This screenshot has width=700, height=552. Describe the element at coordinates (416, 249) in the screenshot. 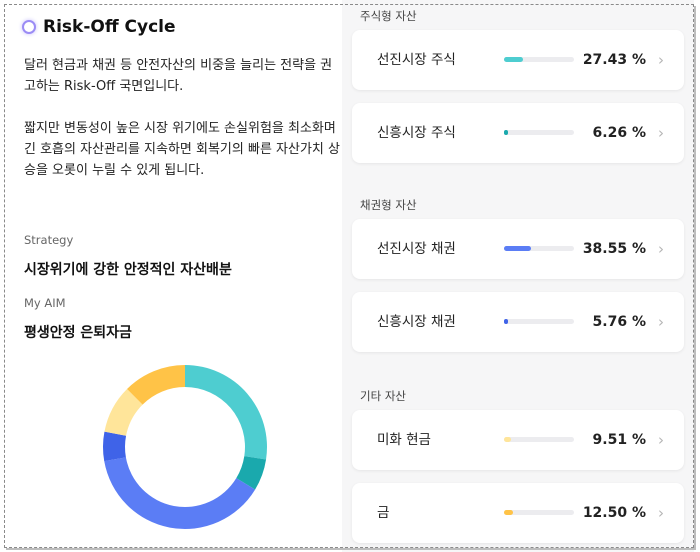

I see `asset-name: 선진시장 채권` at that location.